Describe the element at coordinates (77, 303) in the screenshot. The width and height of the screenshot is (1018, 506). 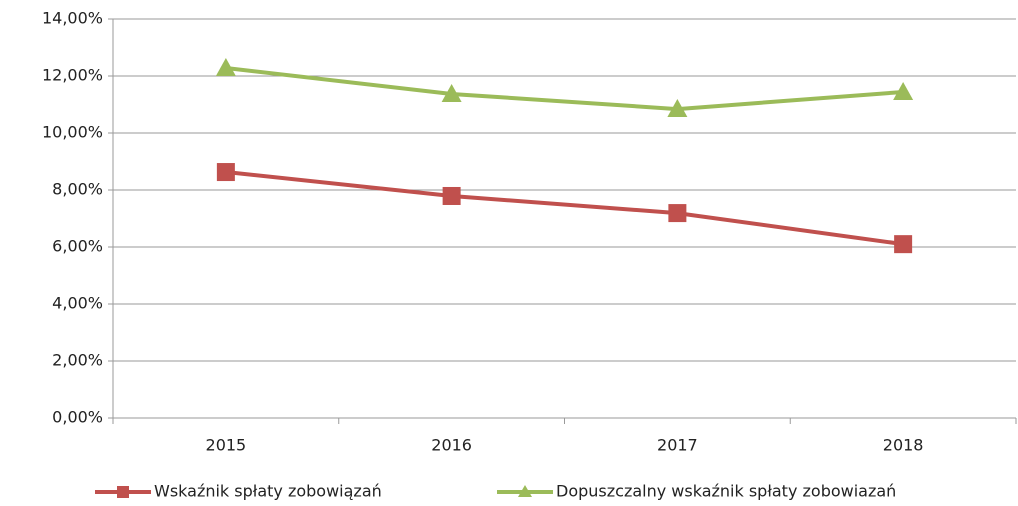
I see `y-tick-label: 4,00%` at that location.